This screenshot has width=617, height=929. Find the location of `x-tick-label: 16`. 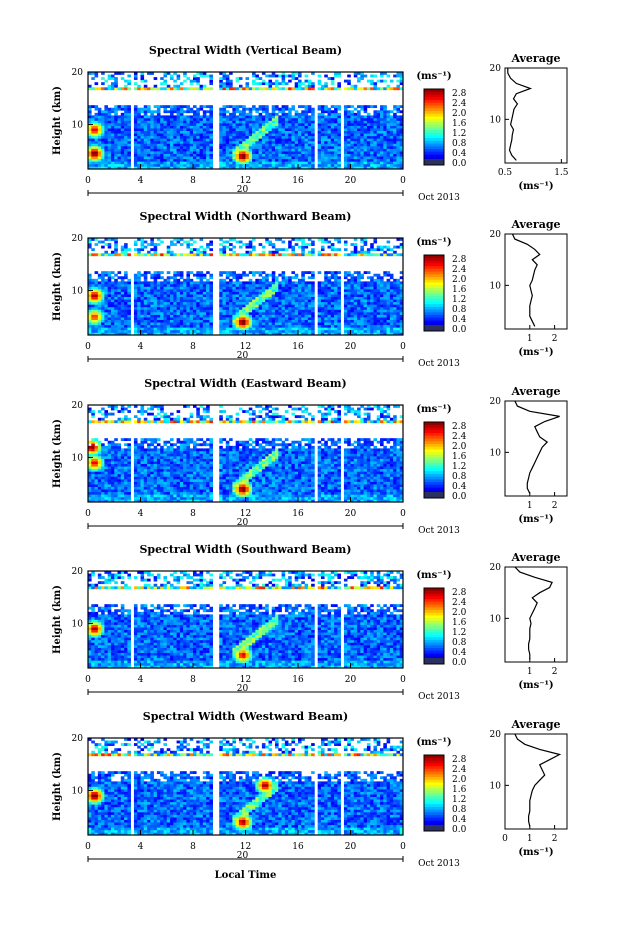

x-tick-label: 16 is located at coordinates (298, 181).